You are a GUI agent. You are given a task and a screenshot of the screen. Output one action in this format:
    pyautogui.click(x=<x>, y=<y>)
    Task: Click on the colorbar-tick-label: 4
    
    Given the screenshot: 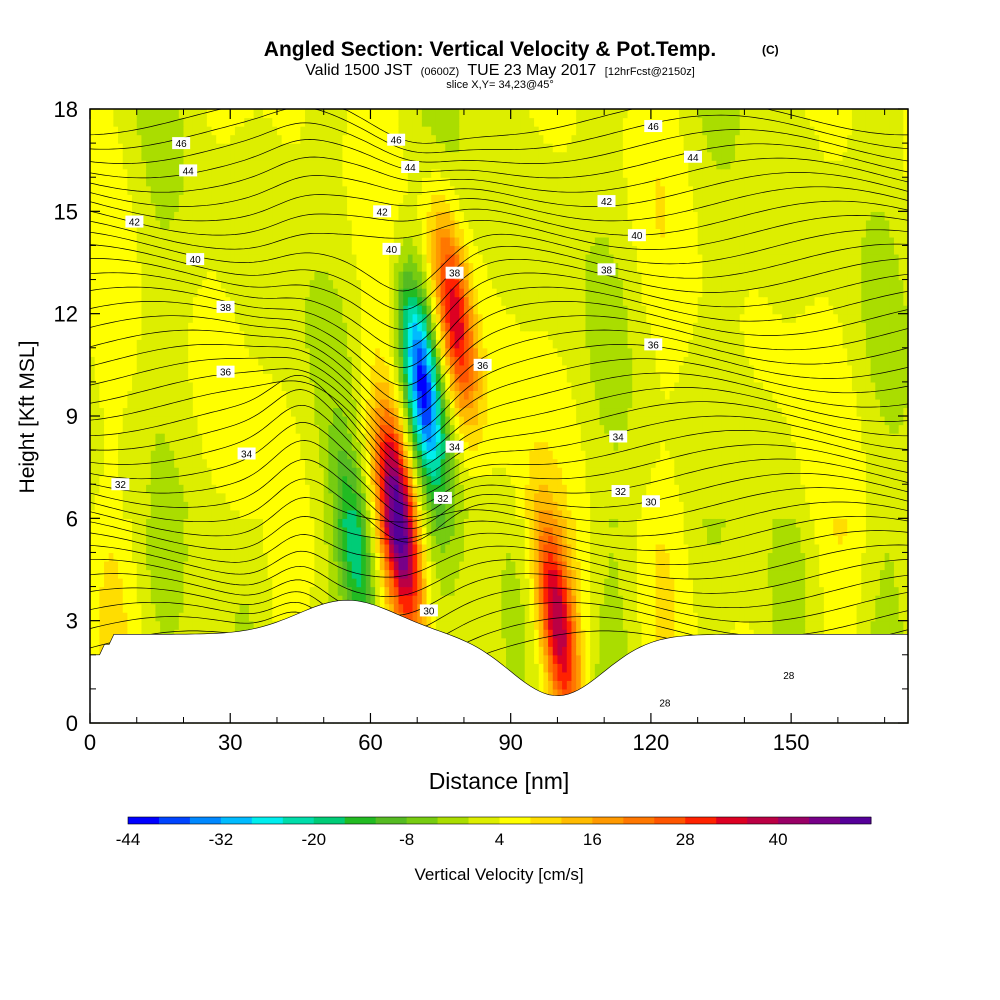 What is the action you would take?
    pyautogui.click(x=499, y=839)
    